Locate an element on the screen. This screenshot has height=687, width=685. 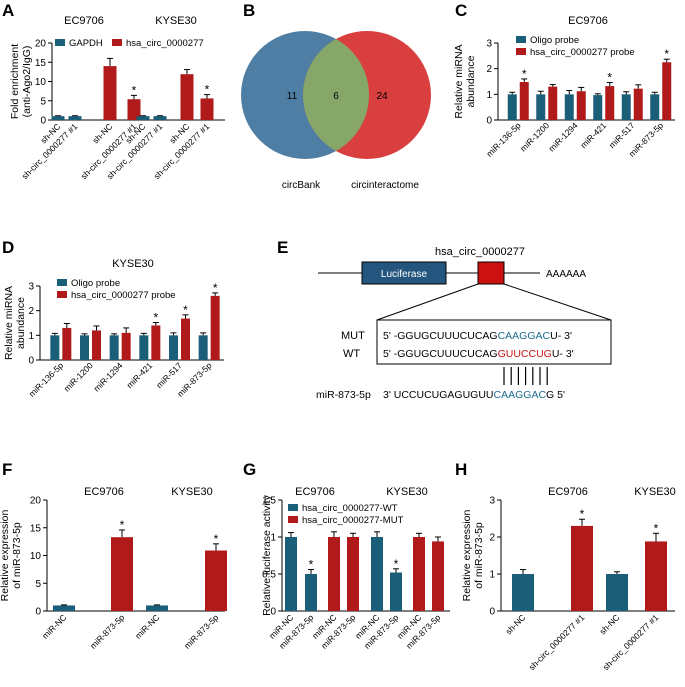
y-axis-label: Relative expression is located at coordinates (467, 556).